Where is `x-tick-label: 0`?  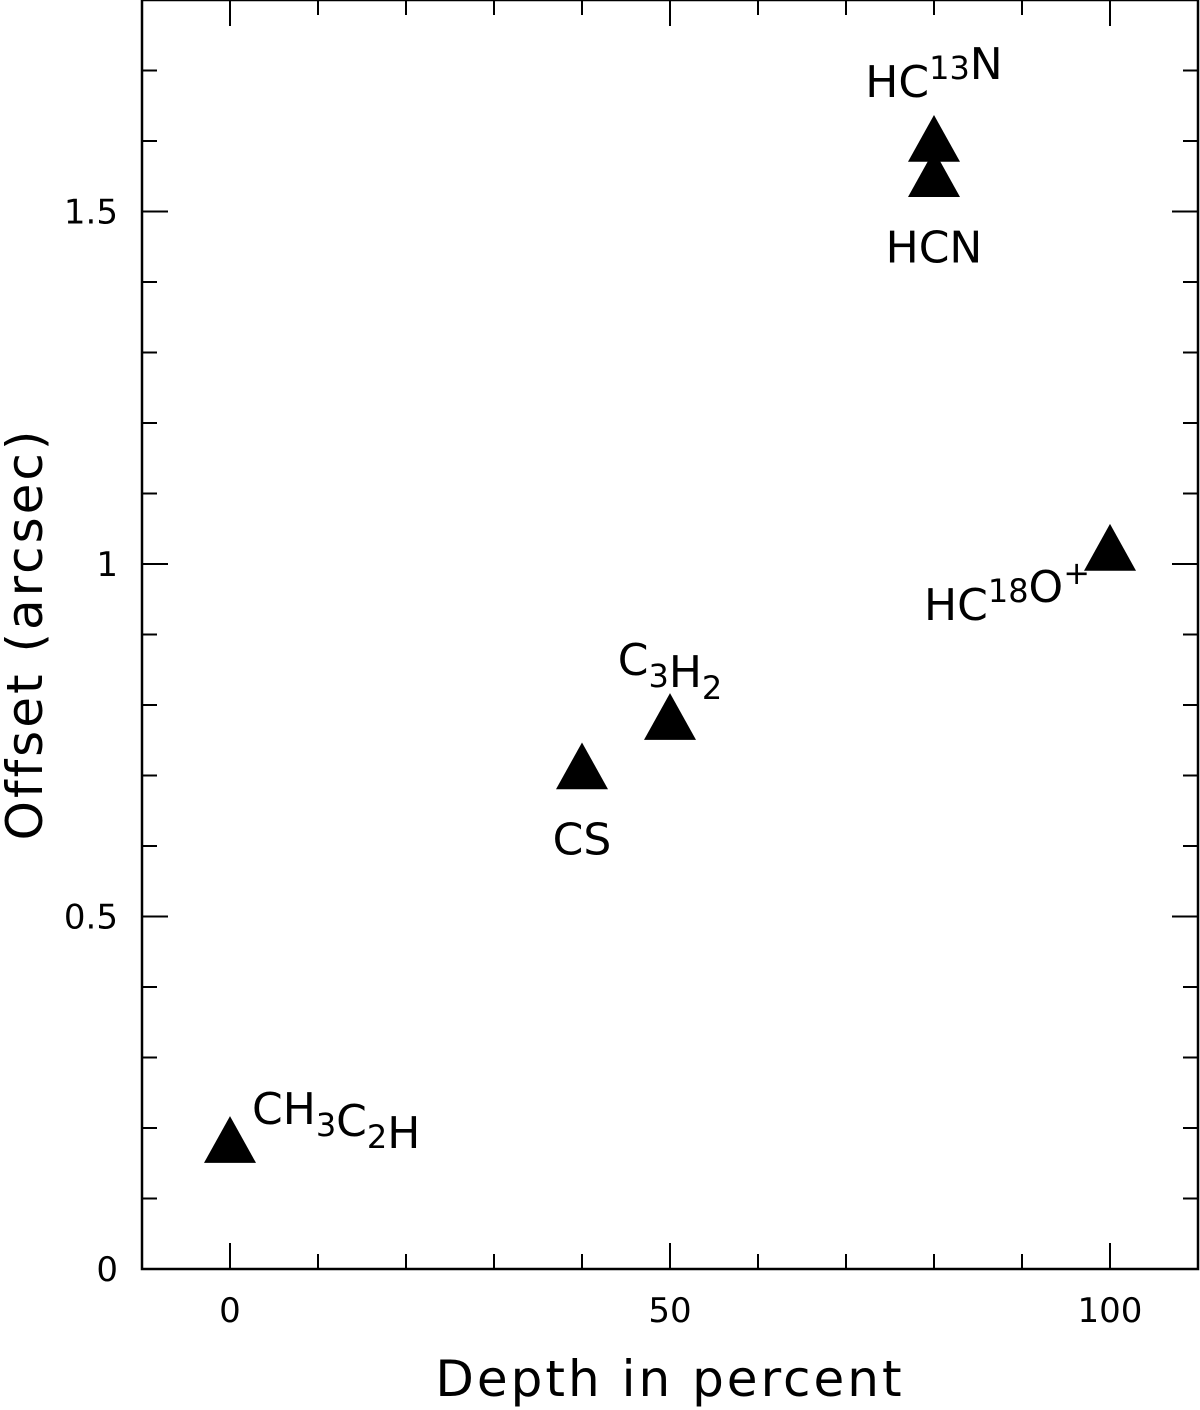
x-tick-label: 0 is located at coordinates (230, 1311).